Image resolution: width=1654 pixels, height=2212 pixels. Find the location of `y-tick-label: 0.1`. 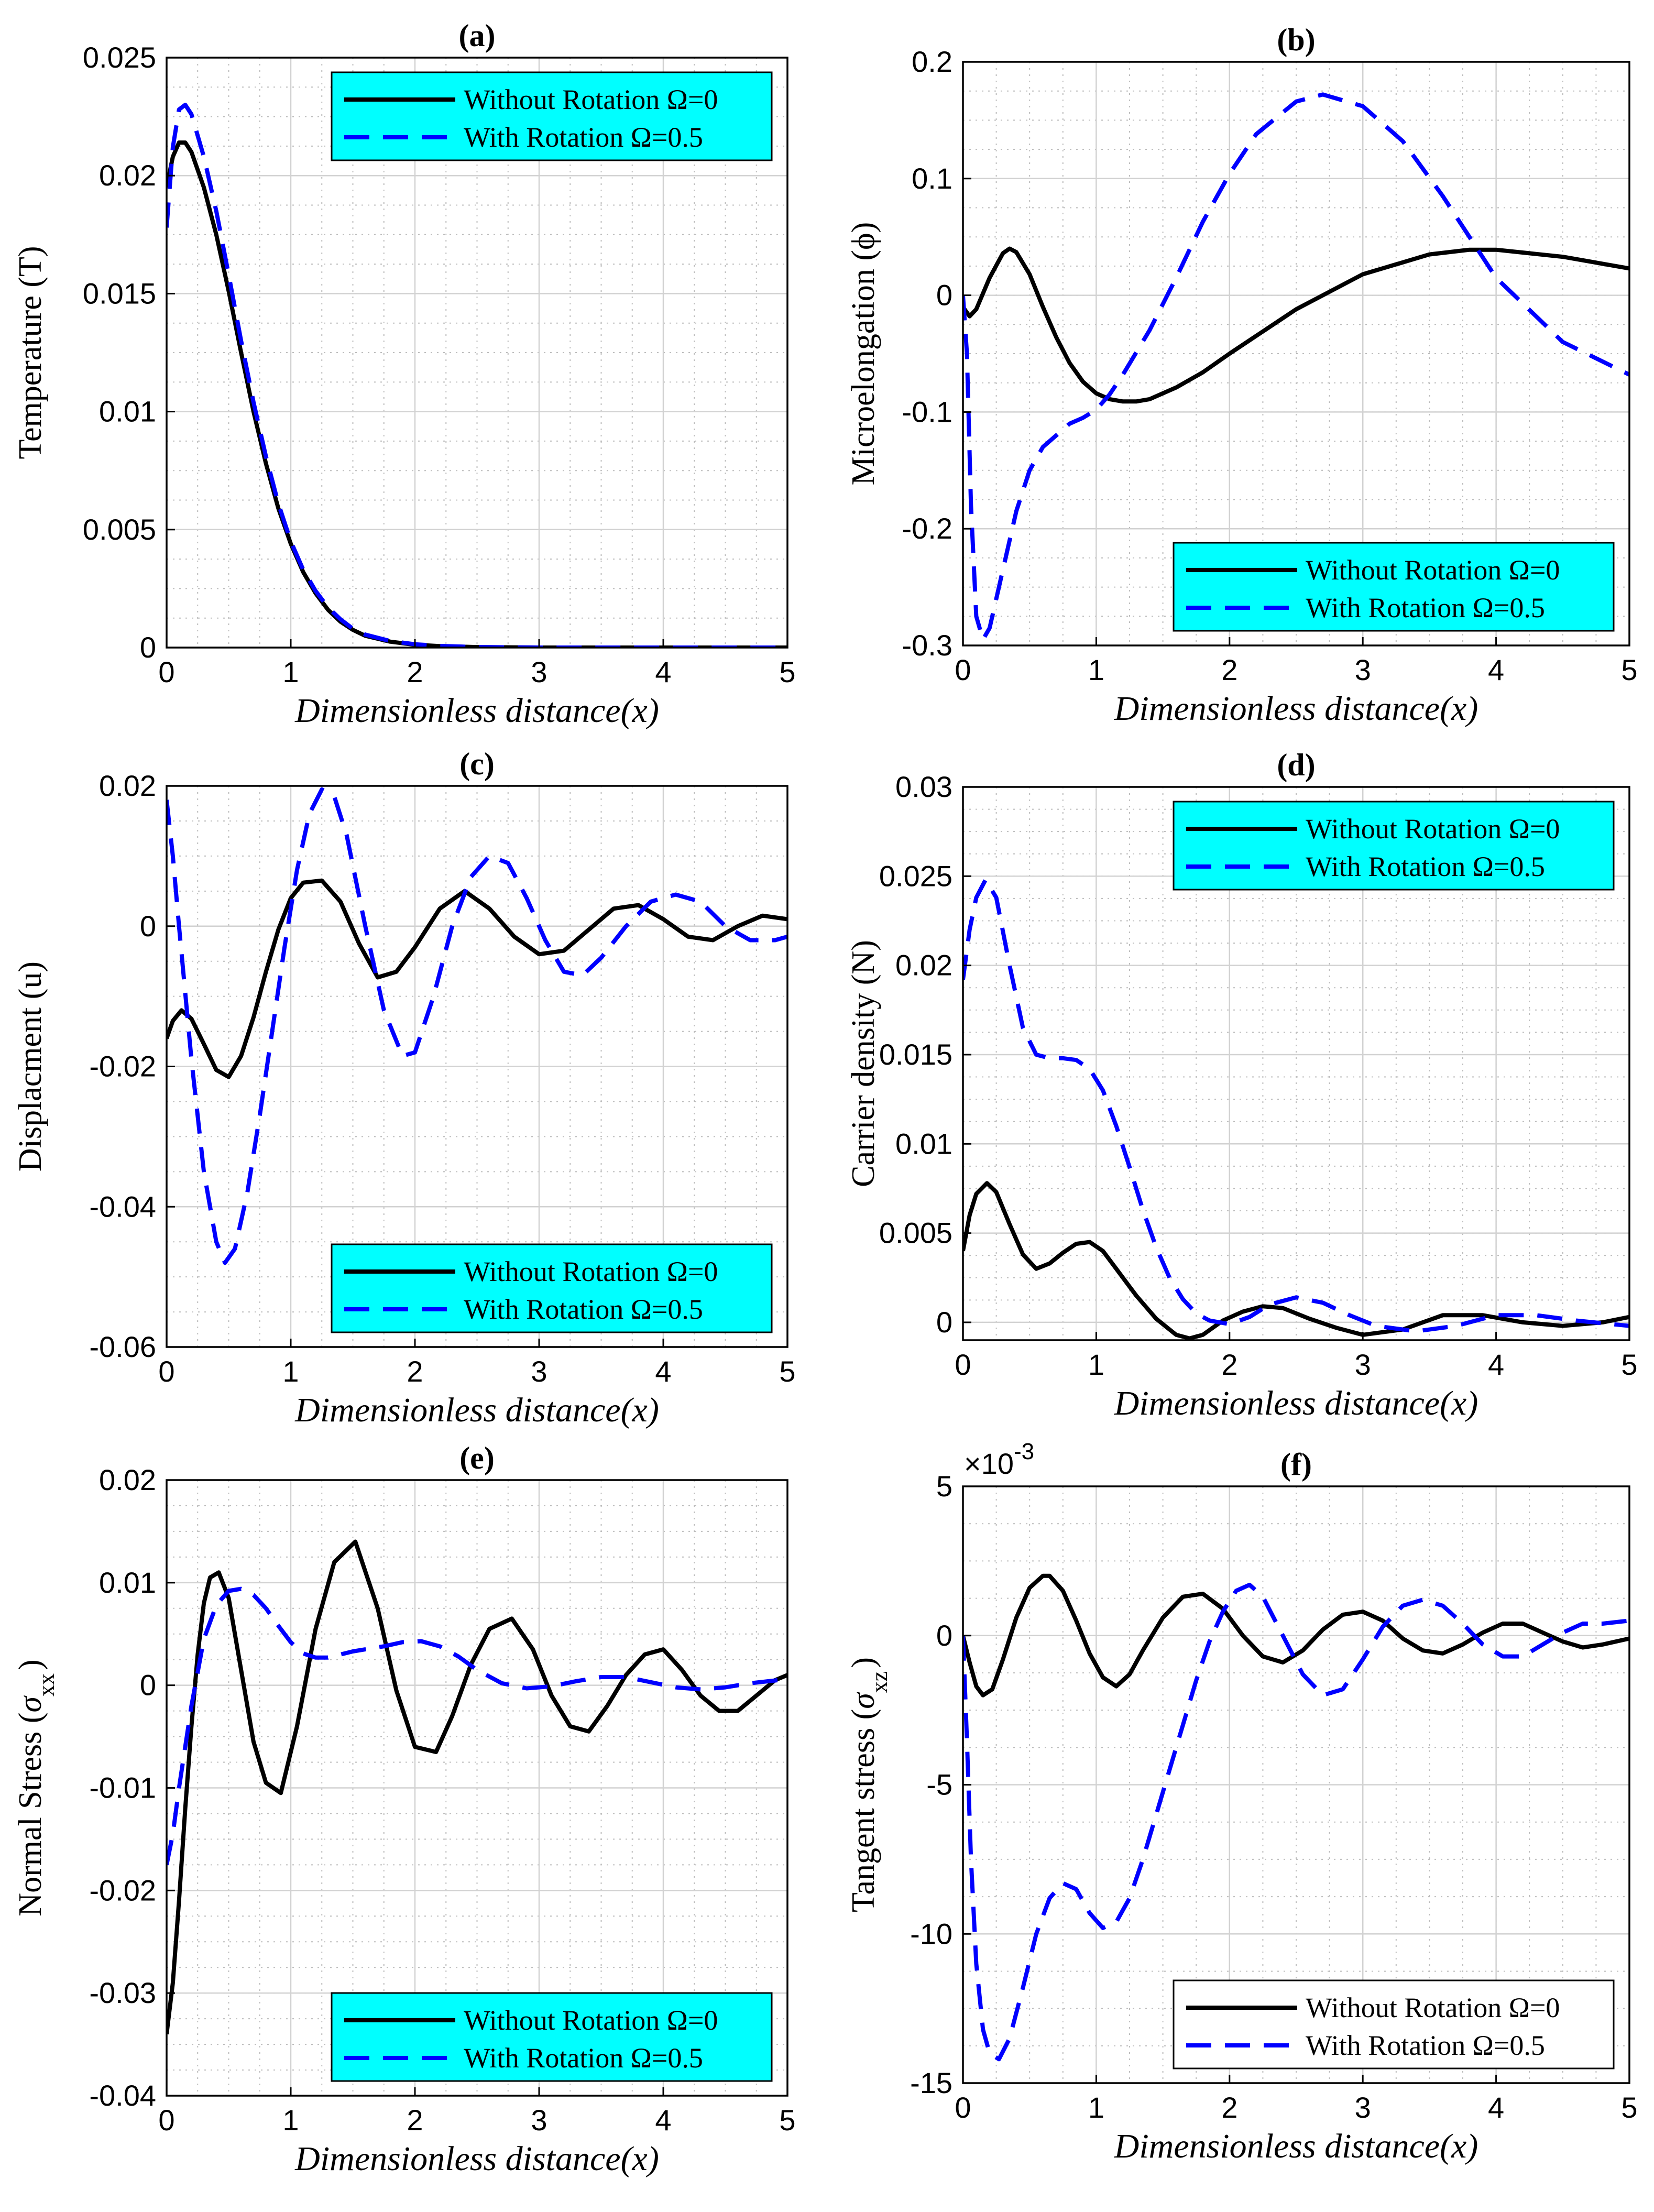

y-tick-label: 0.1 is located at coordinates (932, 178).